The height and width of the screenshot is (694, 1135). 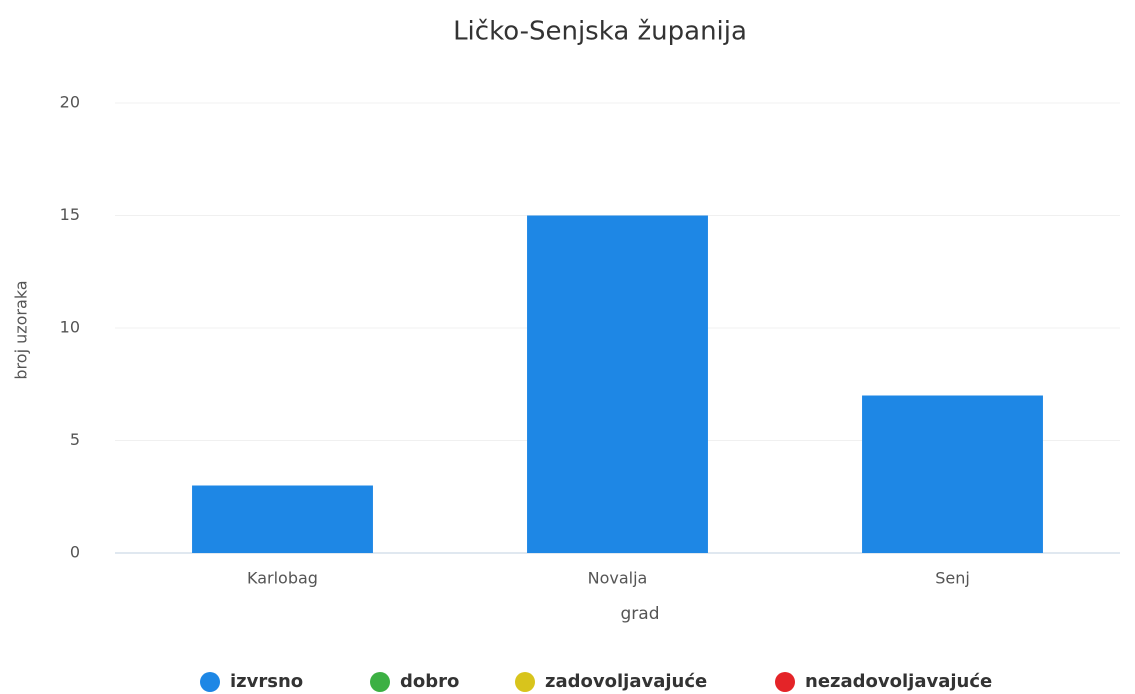 What do you see at coordinates (600, 32) in the screenshot?
I see `chart-title: Ličko-Senjska županija` at bounding box center [600, 32].